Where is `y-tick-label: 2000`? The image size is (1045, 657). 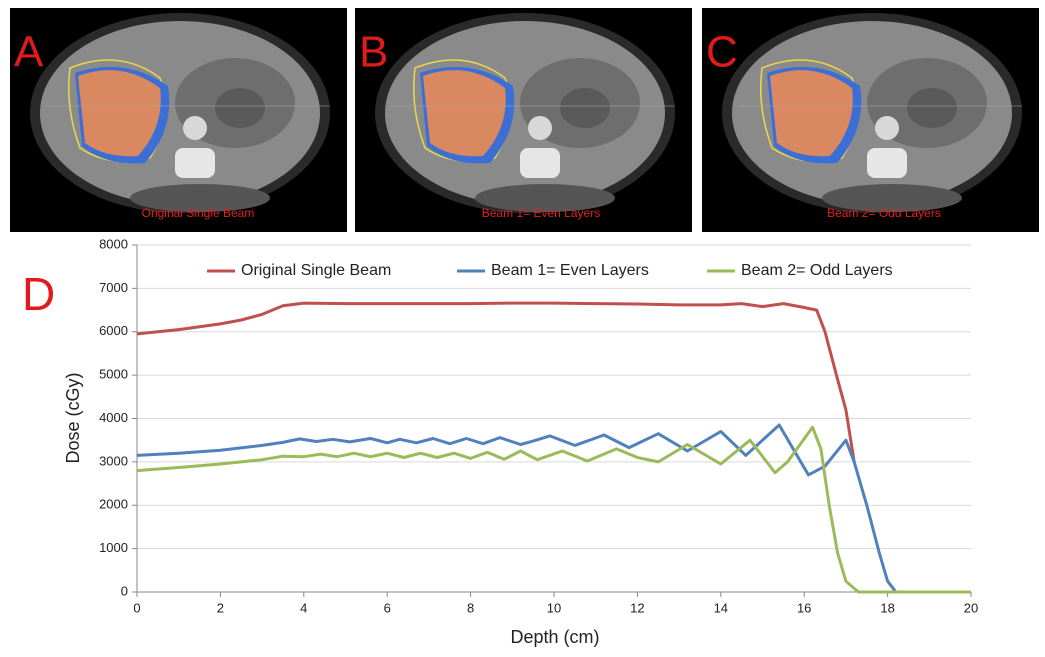 y-tick-label: 2000 is located at coordinates (113, 504).